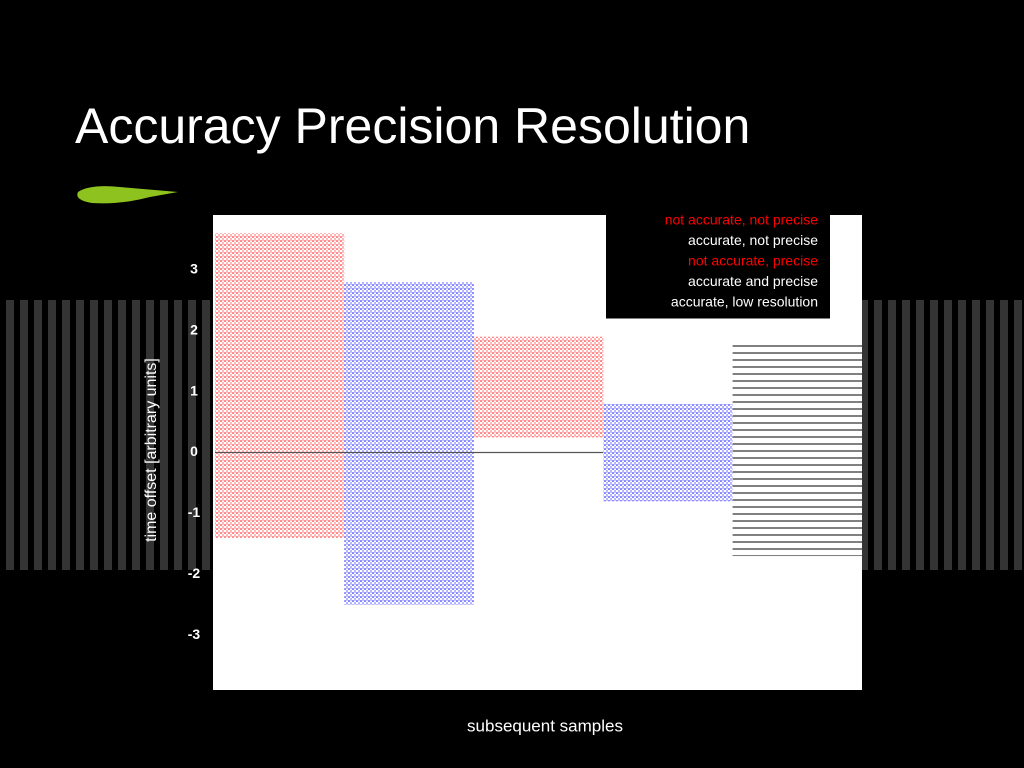 The width and height of the screenshot is (1024, 768). I want to click on legend-box, so click(718, 264).